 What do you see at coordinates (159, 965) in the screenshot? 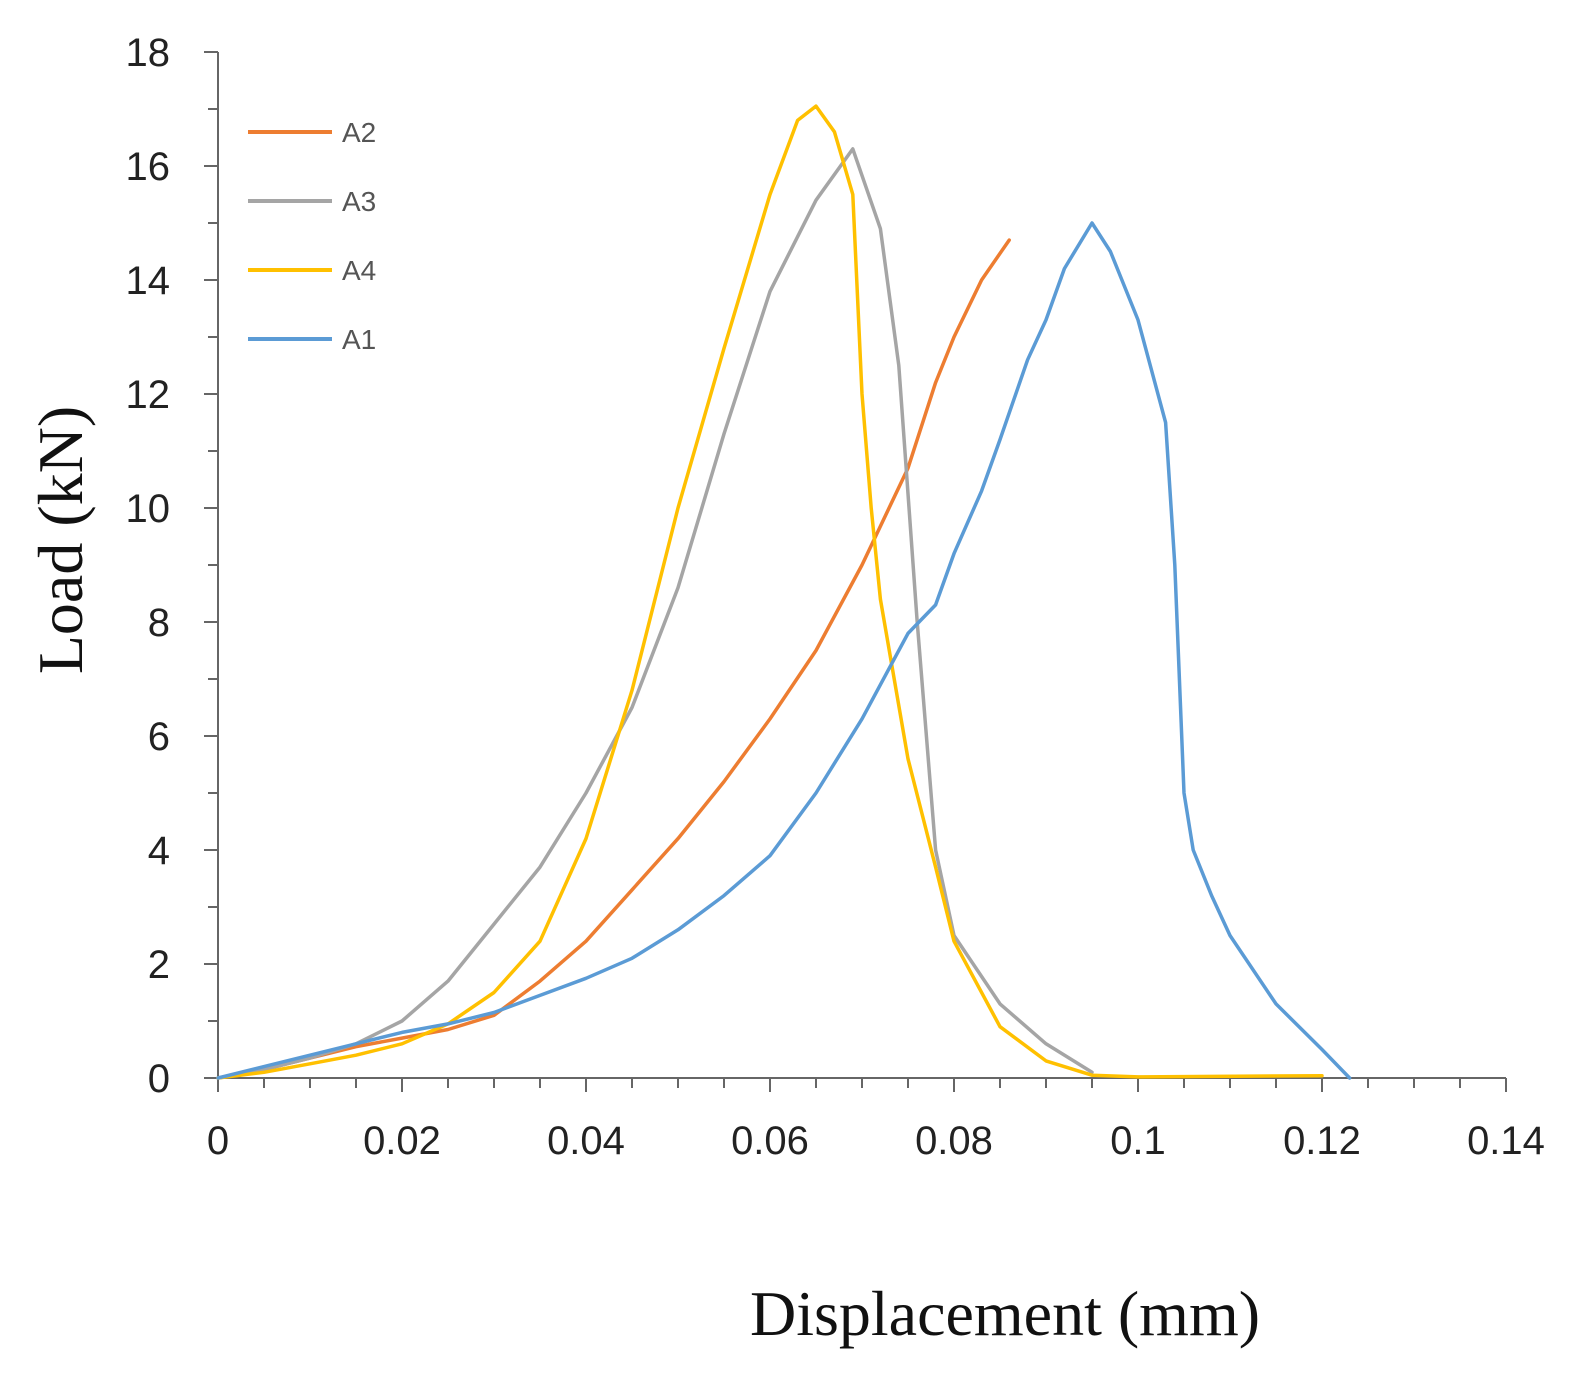
I see `y-tick-label: 2` at bounding box center [159, 965].